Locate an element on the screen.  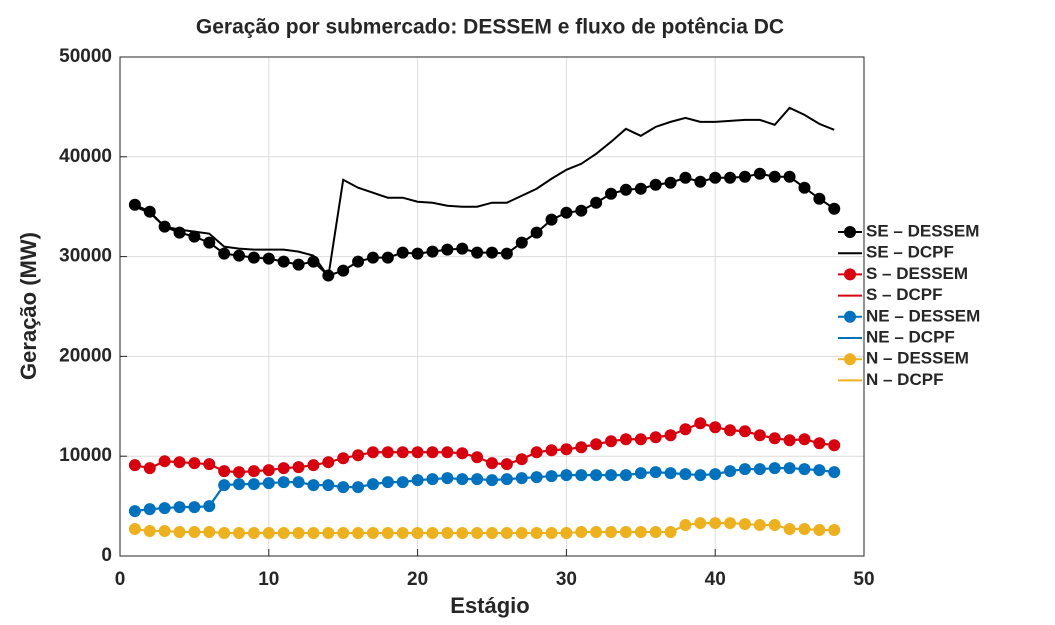
x-tick-label: 10 is located at coordinates (268, 579).